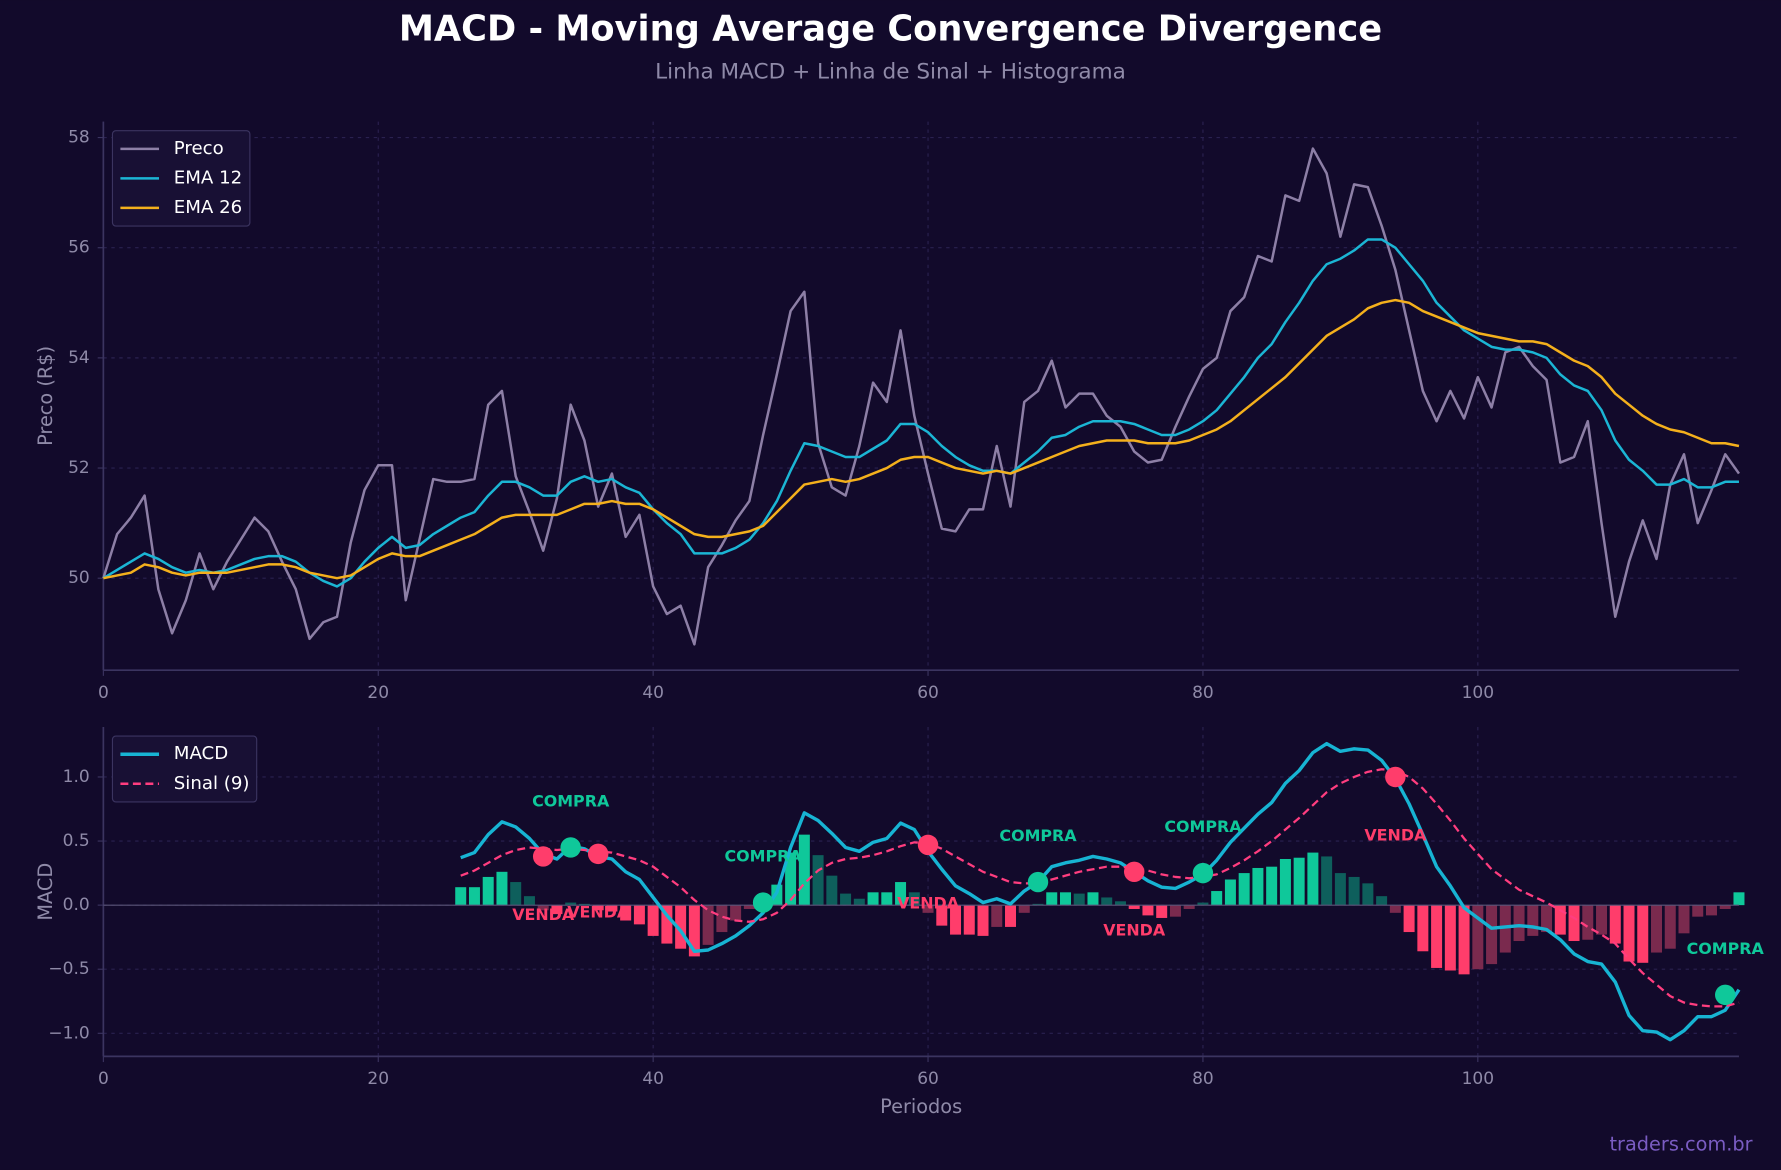  What do you see at coordinates (79, 138) in the screenshot?
I see `y-tick-label: 58` at bounding box center [79, 138].